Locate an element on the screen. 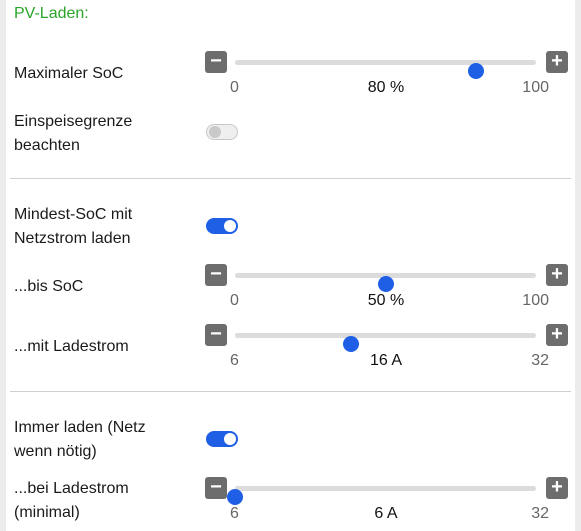  min-current-slider: − + 6 6 A 32 is located at coordinates (387, 502).